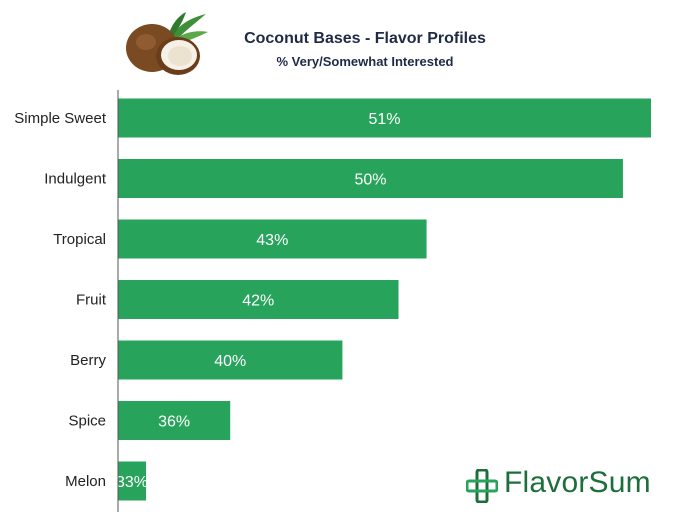 The image size is (688, 529). Describe the element at coordinates (88, 360) in the screenshot. I see `category-label: Berry` at that location.